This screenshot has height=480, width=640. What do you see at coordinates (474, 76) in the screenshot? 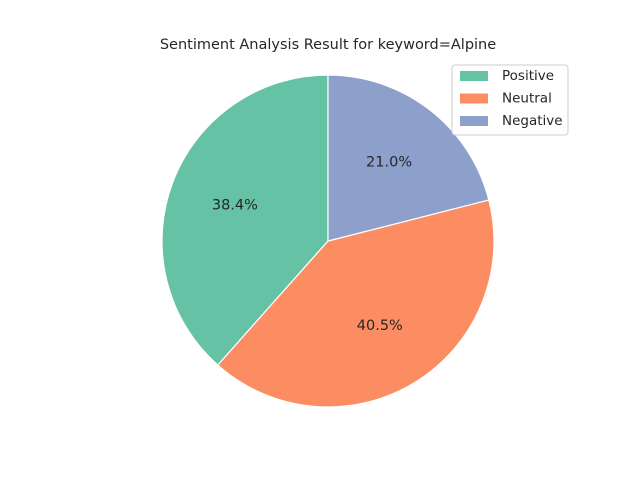
I see `legend-swatch-positive` at bounding box center [474, 76].